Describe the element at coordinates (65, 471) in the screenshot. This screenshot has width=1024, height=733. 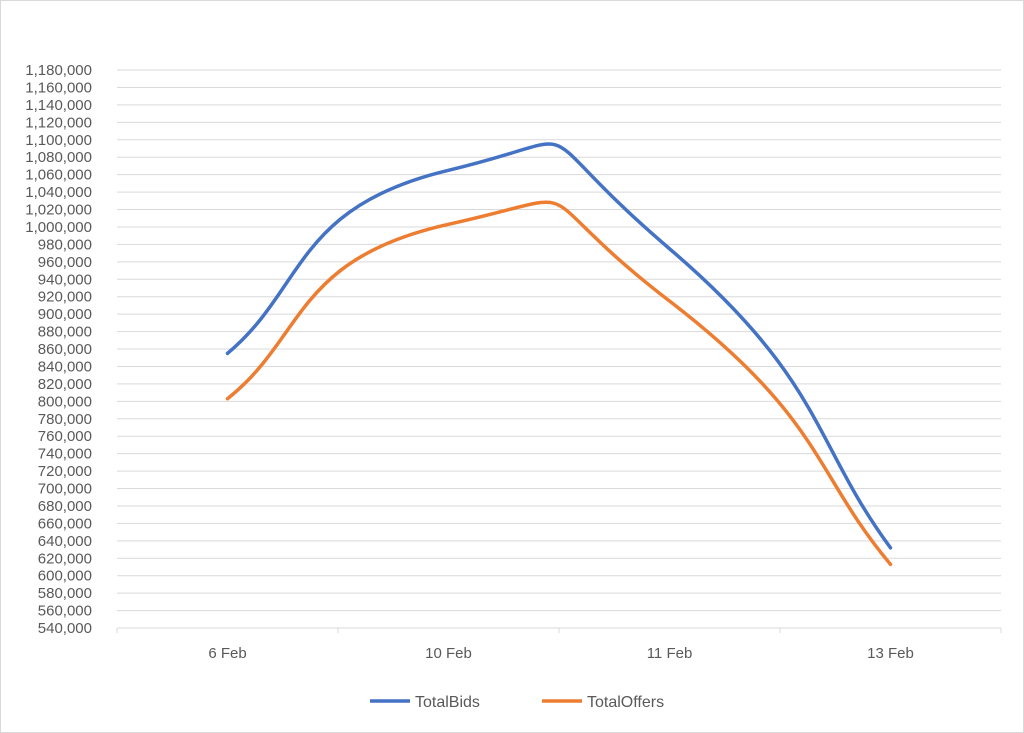
I see `y-tick-label: 720,000` at that location.